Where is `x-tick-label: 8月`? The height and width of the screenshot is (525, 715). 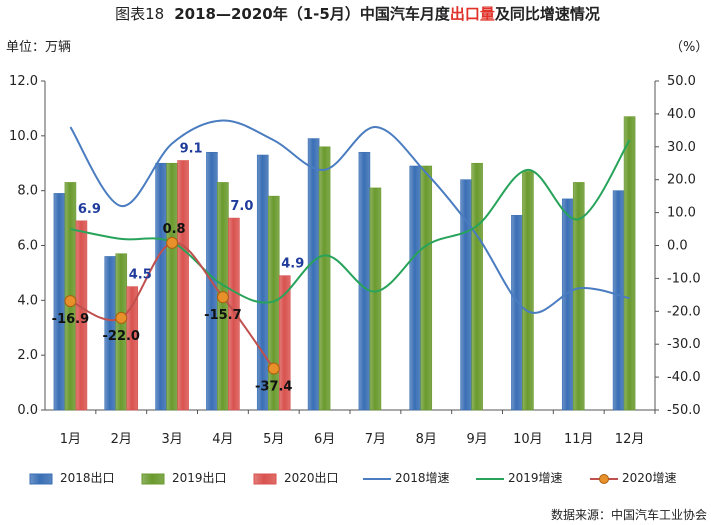 x-tick-label: 8月 is located at coordinates (426, 439).